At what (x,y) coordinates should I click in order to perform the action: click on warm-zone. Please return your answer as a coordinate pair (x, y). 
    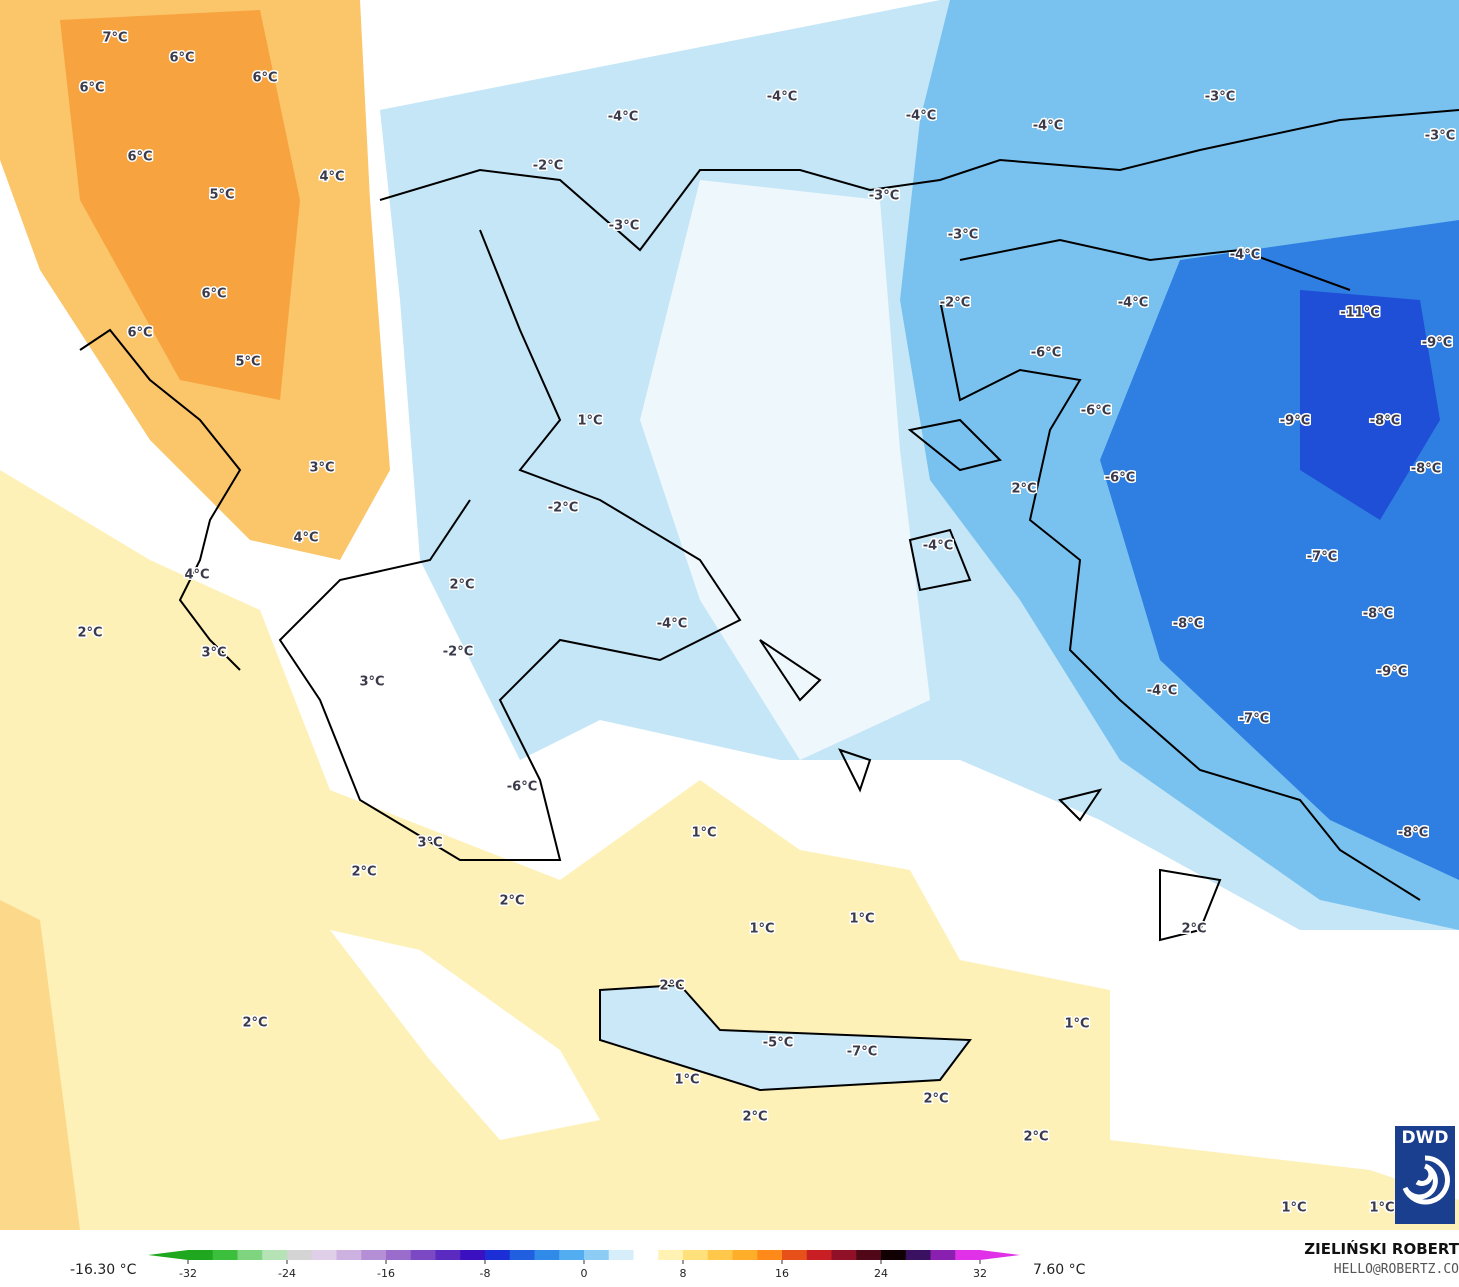
    Looking at the image, I should click on (40, 1065).